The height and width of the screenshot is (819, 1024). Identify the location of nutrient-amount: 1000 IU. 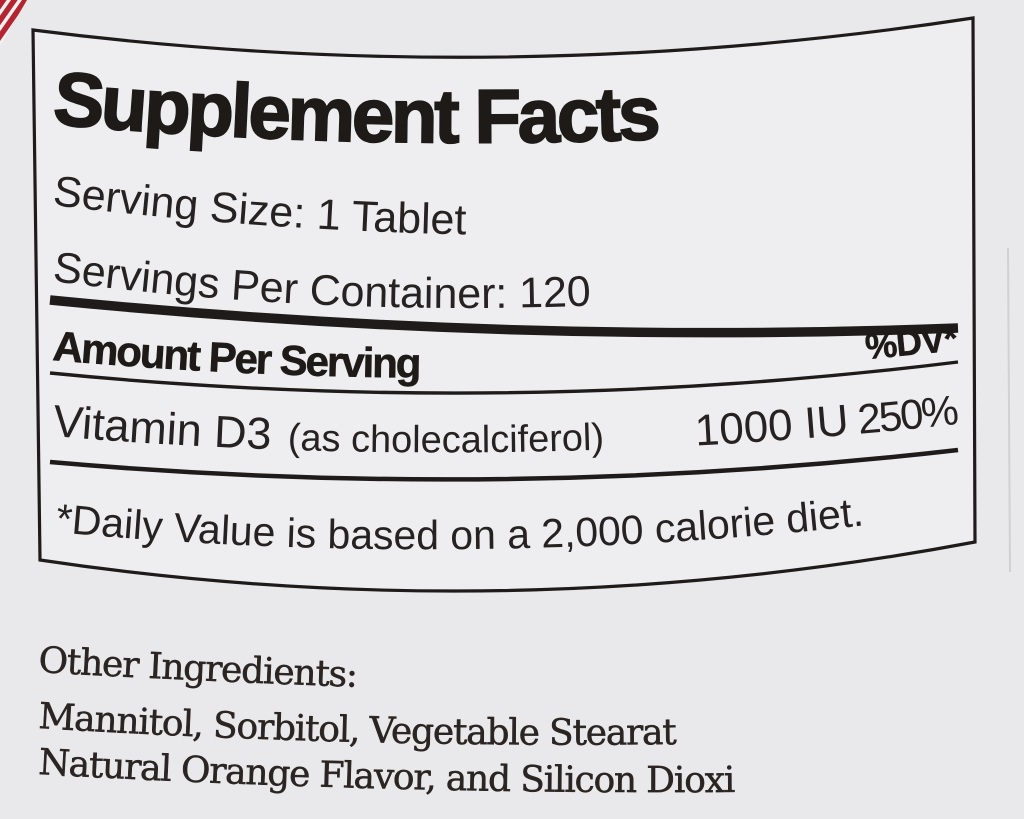
(772, 426).